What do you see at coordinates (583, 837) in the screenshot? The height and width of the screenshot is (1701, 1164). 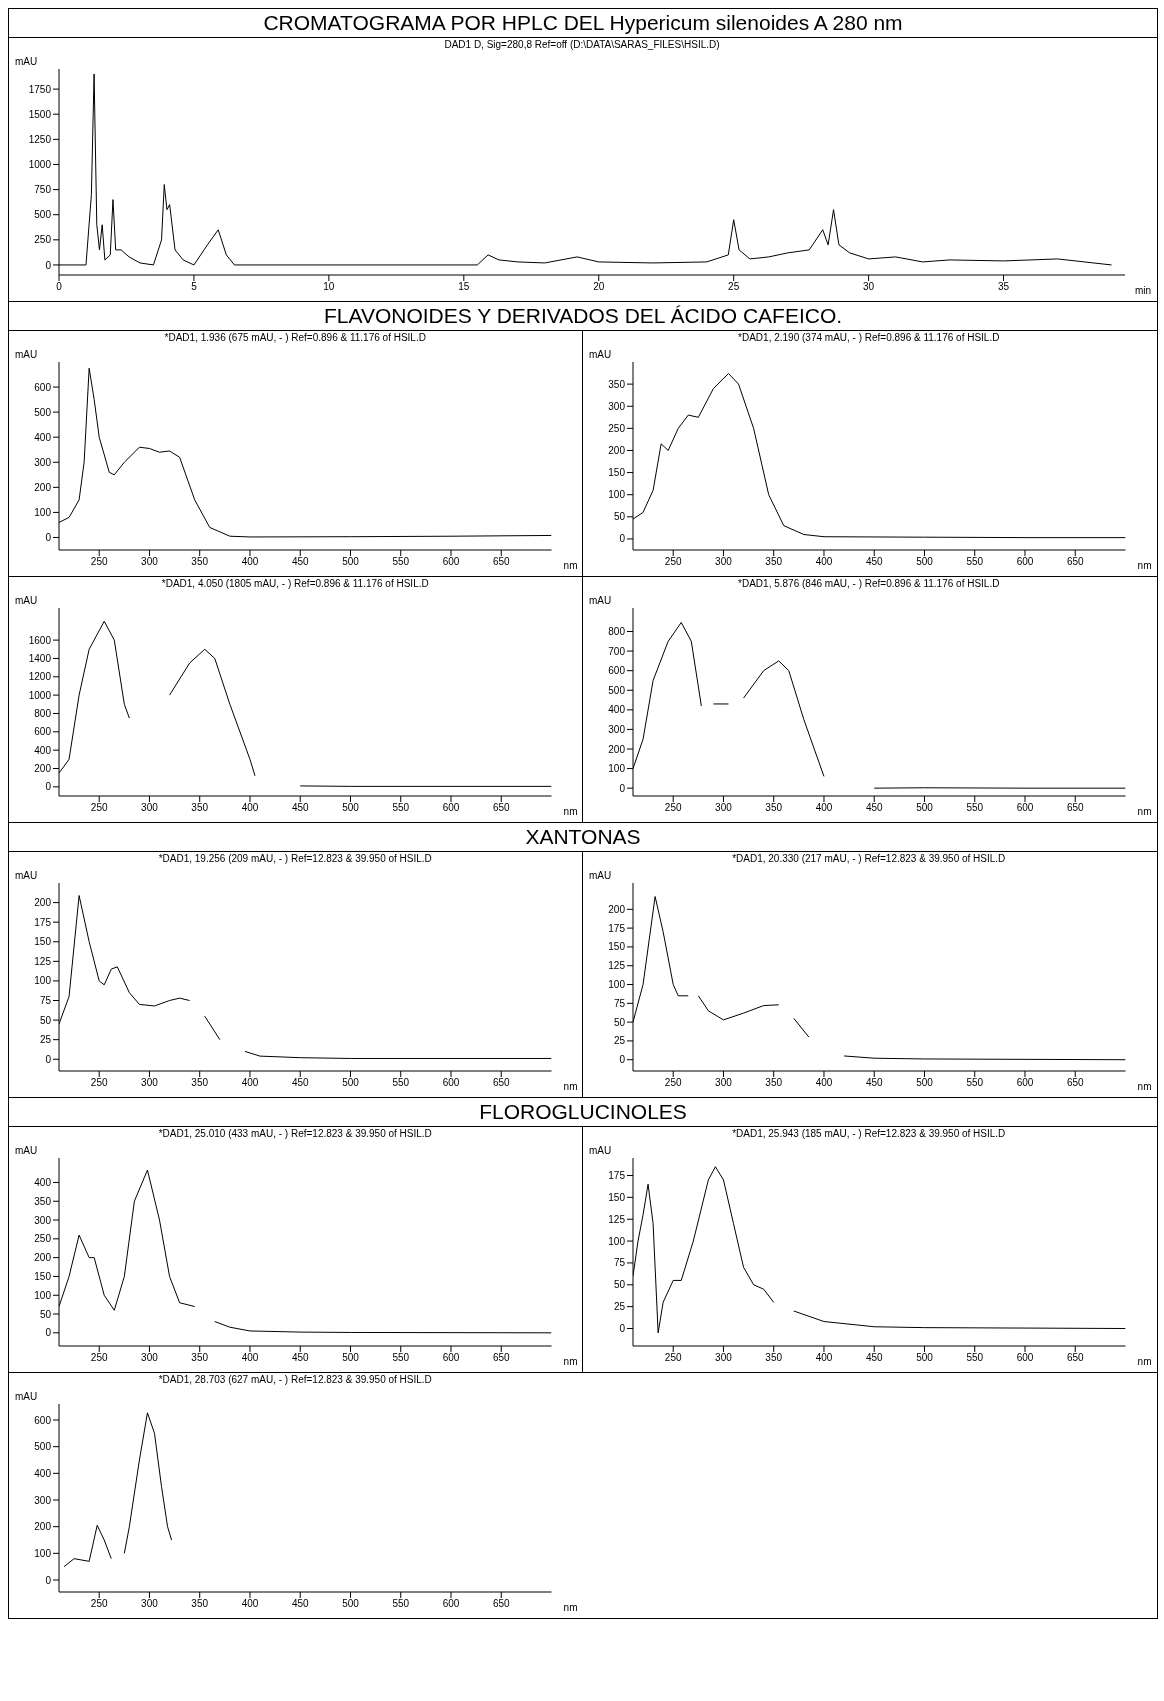 I see `chart-title: XANTONAS` at bounding box center [583, 837].